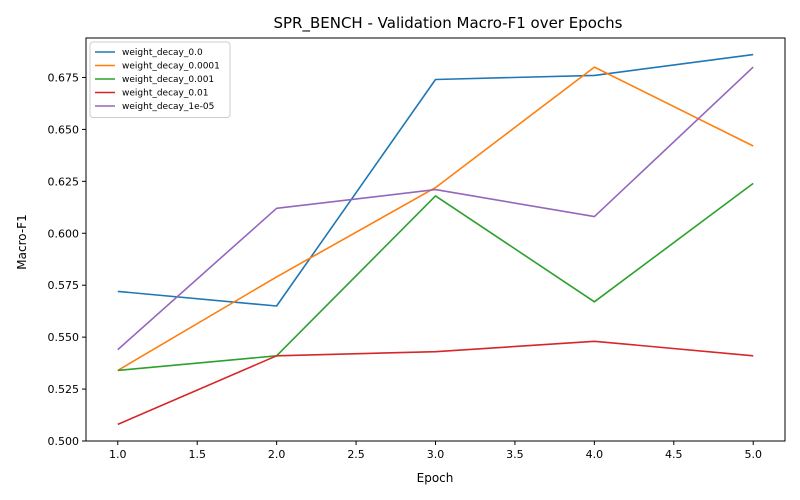 This screenshot has width=800, height=500. I want to click on legend-box, so click(160, 79).